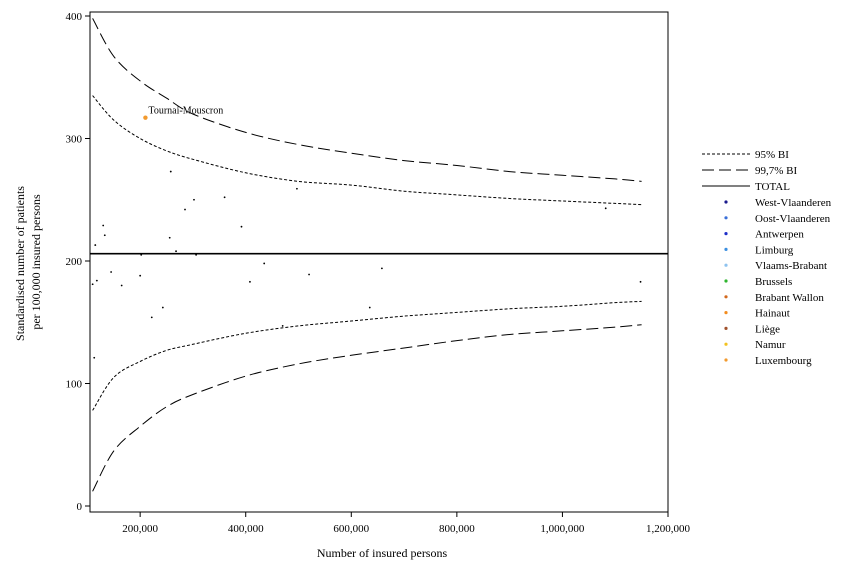 The height and width of the screenshot is (576, 864). What do you see at coordinates (668, 529) in the screenshot?
I see `x-tick-label: 1,200,000` at bounding box center [668, 529].